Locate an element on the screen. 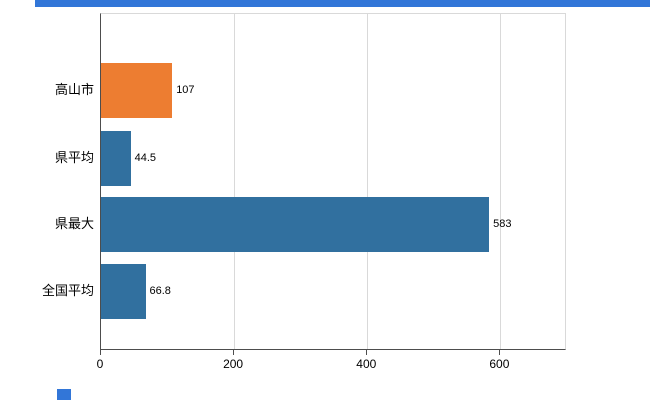 Image resolution: width=650 pixels, height=400 pixels. bar-value-label: 107 is located at coordinates (185, 90).